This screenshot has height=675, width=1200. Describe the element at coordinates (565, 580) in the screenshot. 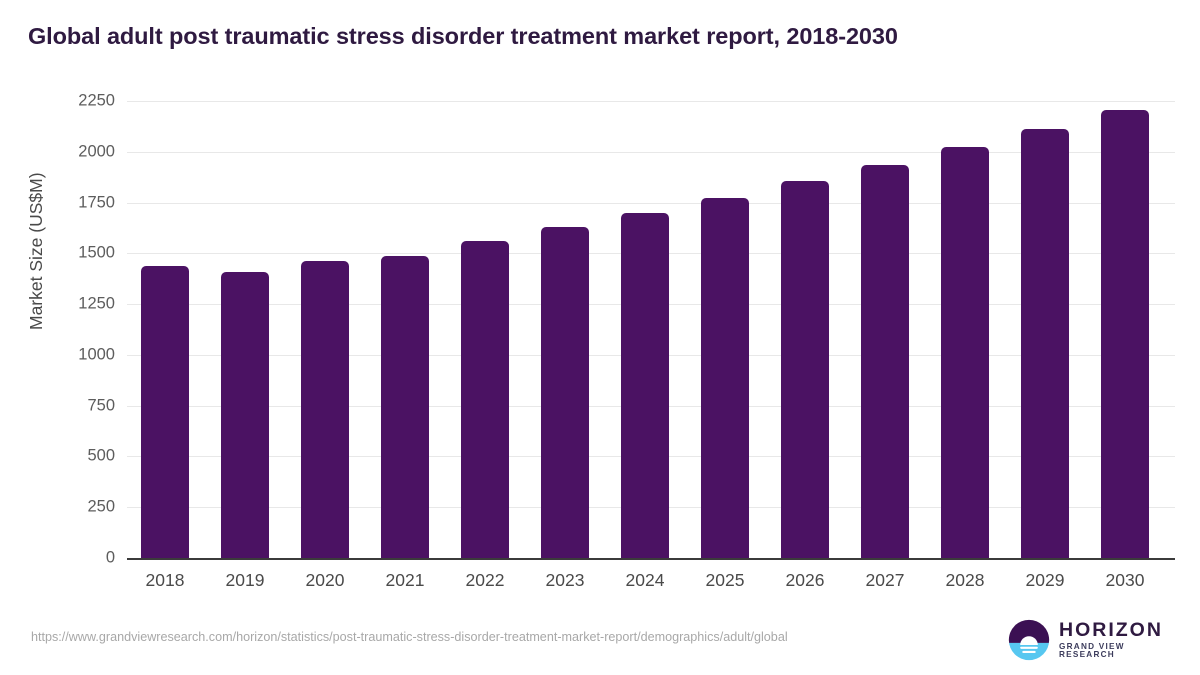

I see `x-tick-label: 2023` at that location.